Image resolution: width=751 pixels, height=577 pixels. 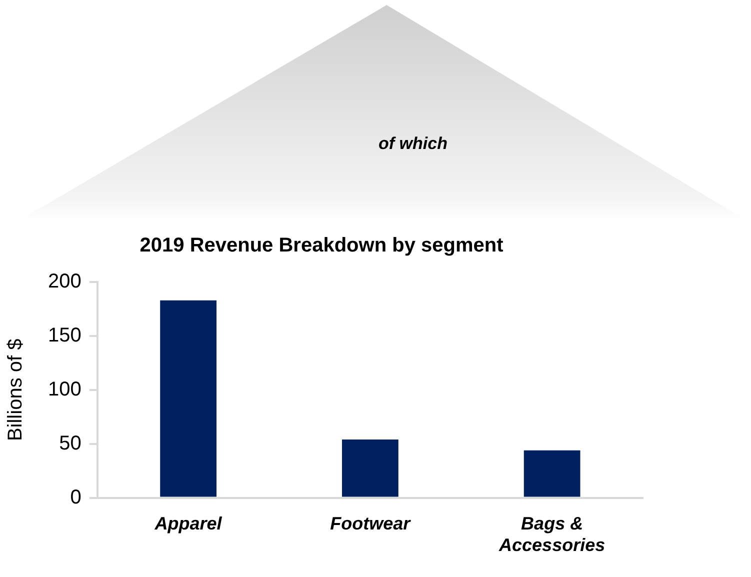 What do you see at coordinates (413, 144) in the screenshot?
I see `text: of which` at bounding box center [413, 144].